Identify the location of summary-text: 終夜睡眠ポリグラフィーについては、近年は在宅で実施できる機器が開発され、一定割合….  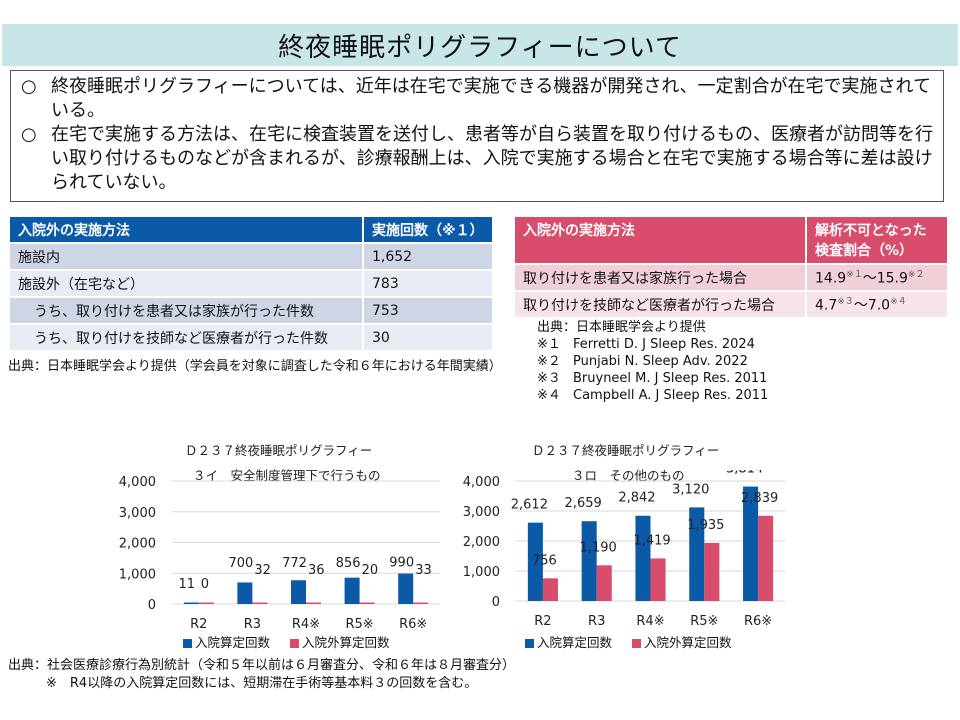
(491, 98).